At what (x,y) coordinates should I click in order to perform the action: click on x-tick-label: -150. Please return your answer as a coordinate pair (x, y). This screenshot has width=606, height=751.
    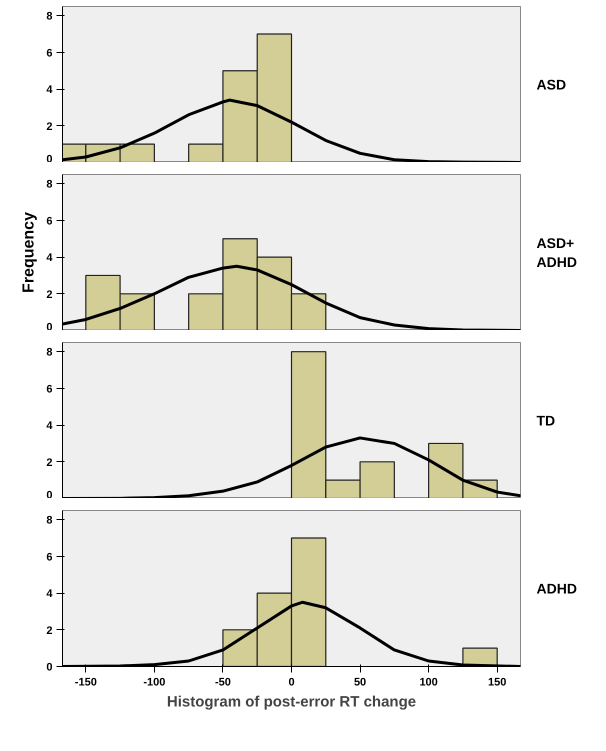
    Looking at the image, I should click on (85, 682).